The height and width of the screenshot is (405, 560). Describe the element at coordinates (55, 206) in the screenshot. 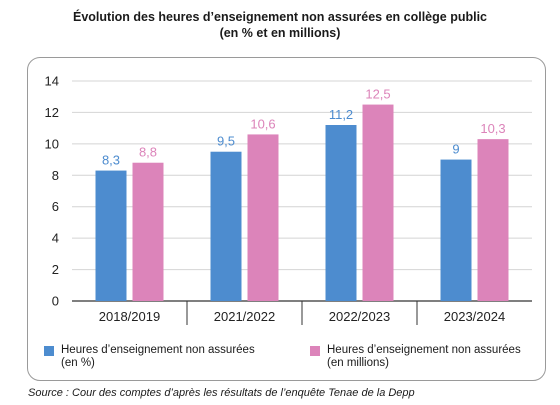

I see `y-tick-label: 6` at that location.